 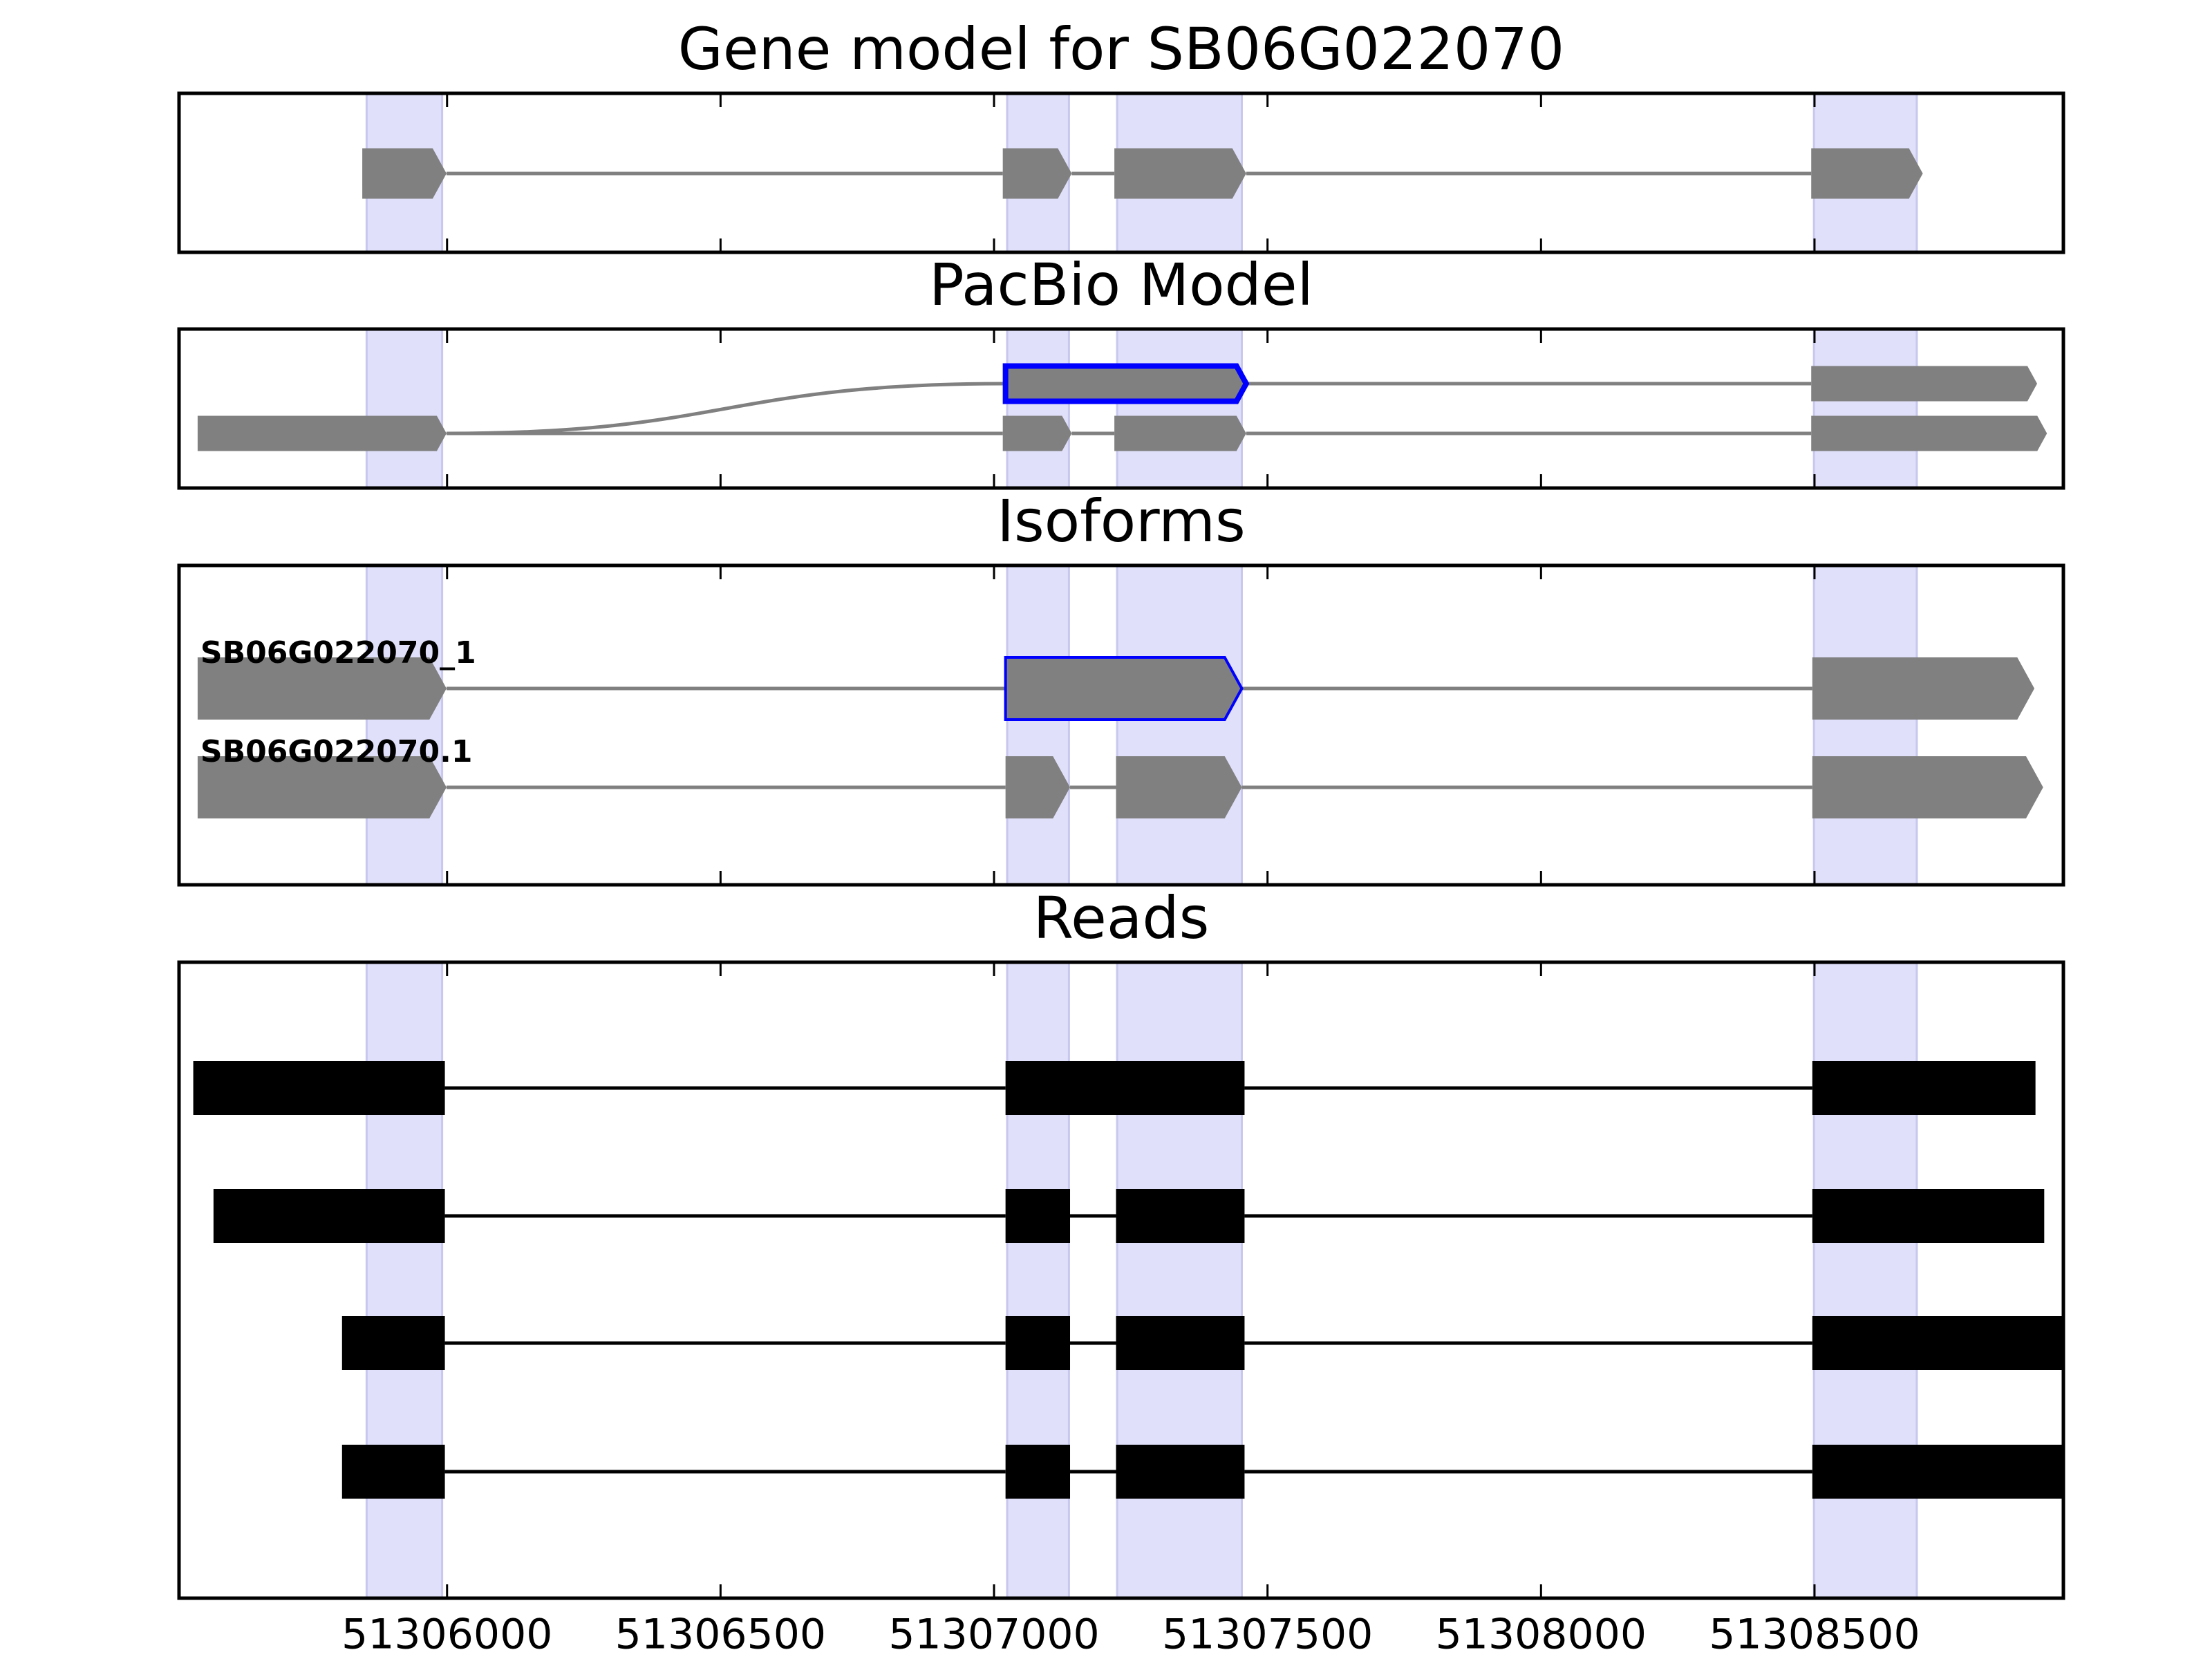 What do you see at coordinates (338, 653) in the screenshot?
I see `isoform-name: SB06G022070_1` at bounding box center [338, 653].